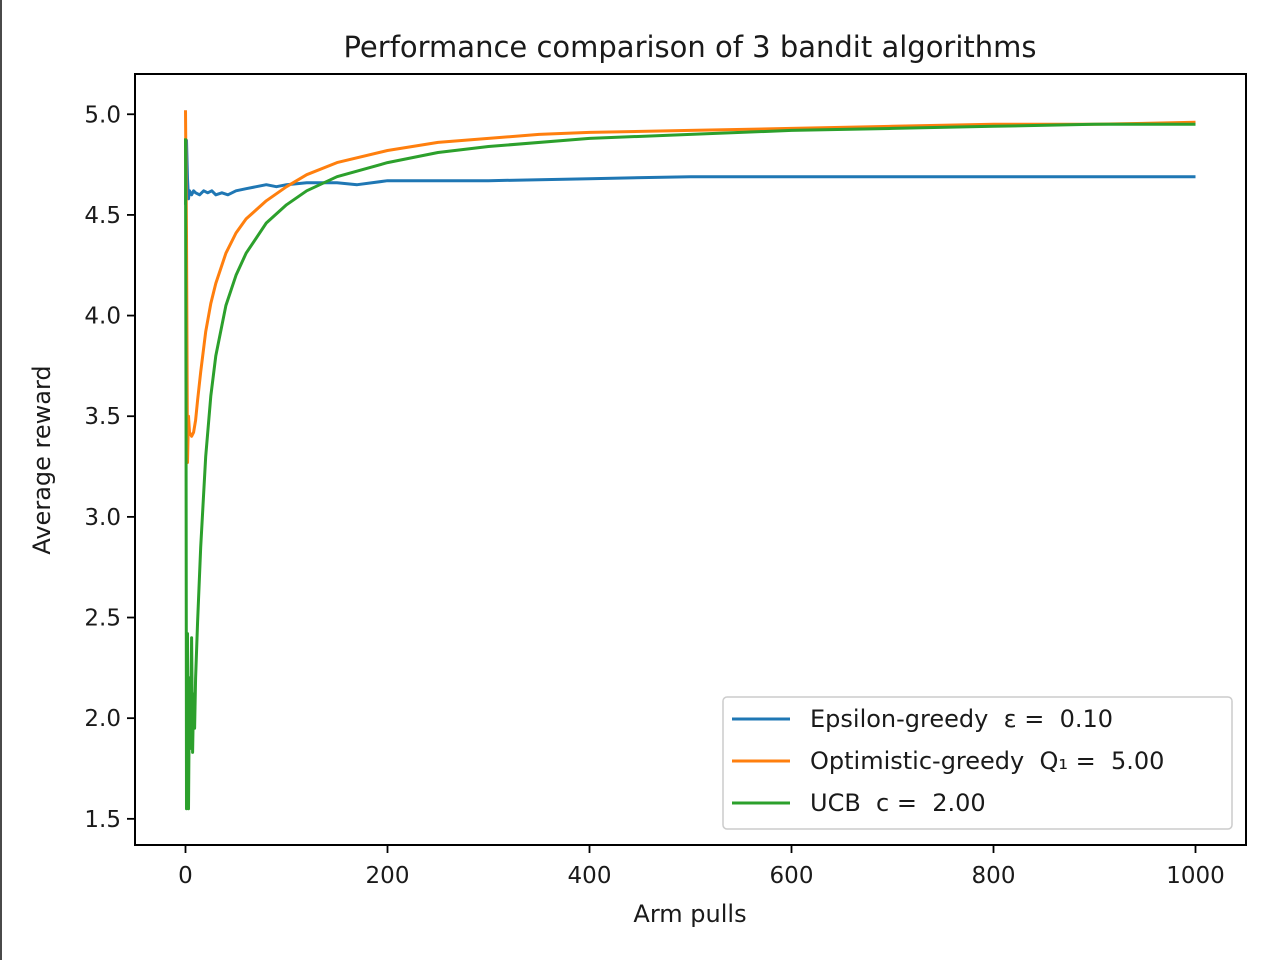 This screenshot has width=1282, height=960. What do you see at coordinates (1195, 876) in the screenshot?
I see `x-tick-label: 1000` at bounding box center [1195, 876].